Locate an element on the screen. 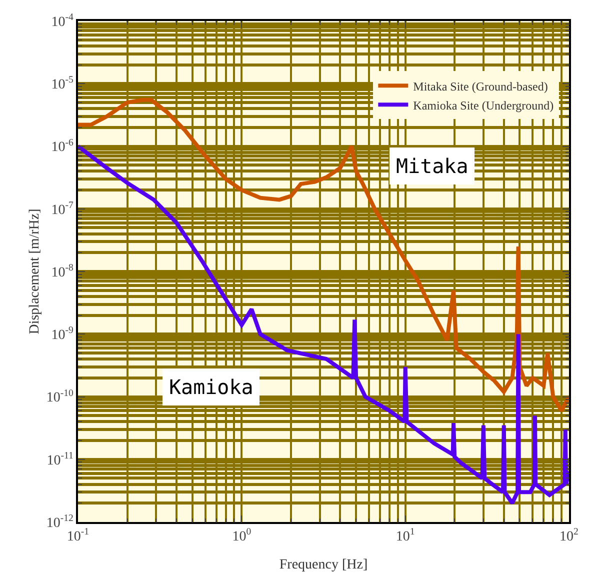 This screenshot has height=581, width=591. y-tick-label: 10$^{-11}$ is located at coordinates (60, 459).